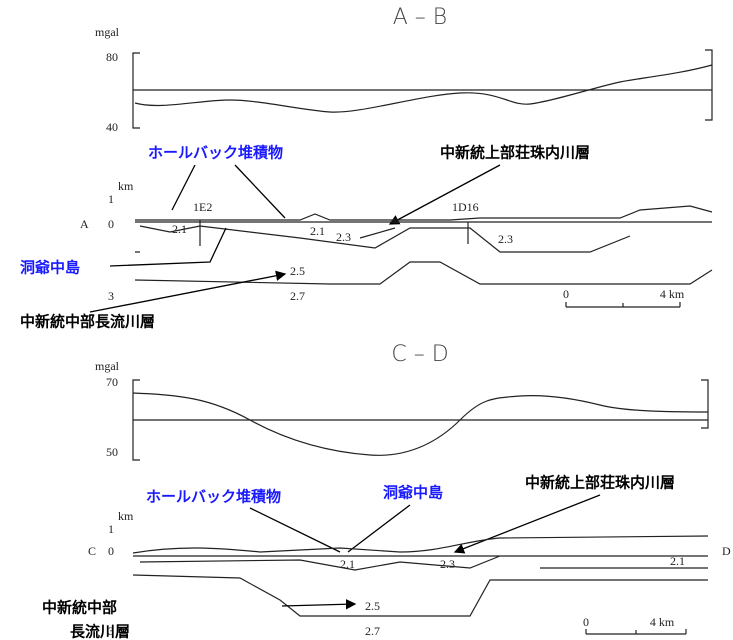  I want to click on station: 1D16, so click(465, 207).